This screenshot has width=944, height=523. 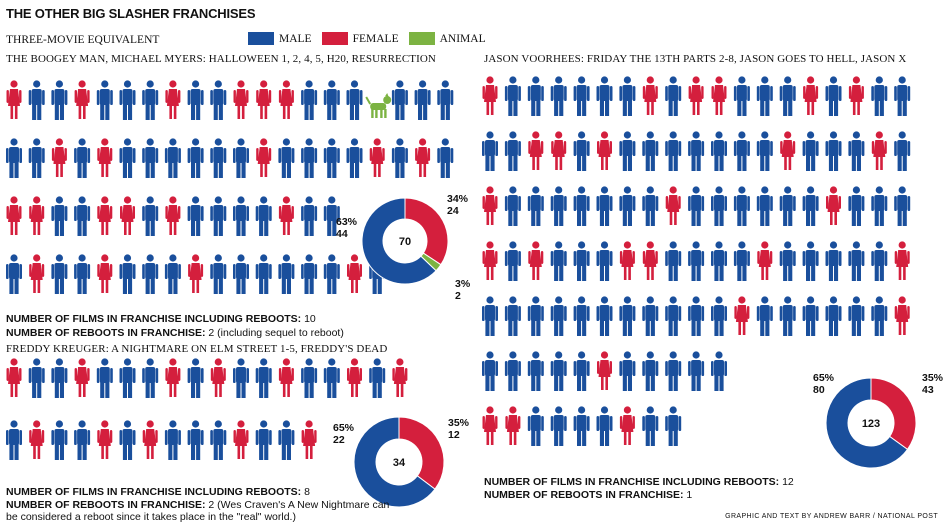 What do you see at coordinates (867, 423) in the screenshot?
I see `donut-jason-slice-male` at bounding box center [867, 423].